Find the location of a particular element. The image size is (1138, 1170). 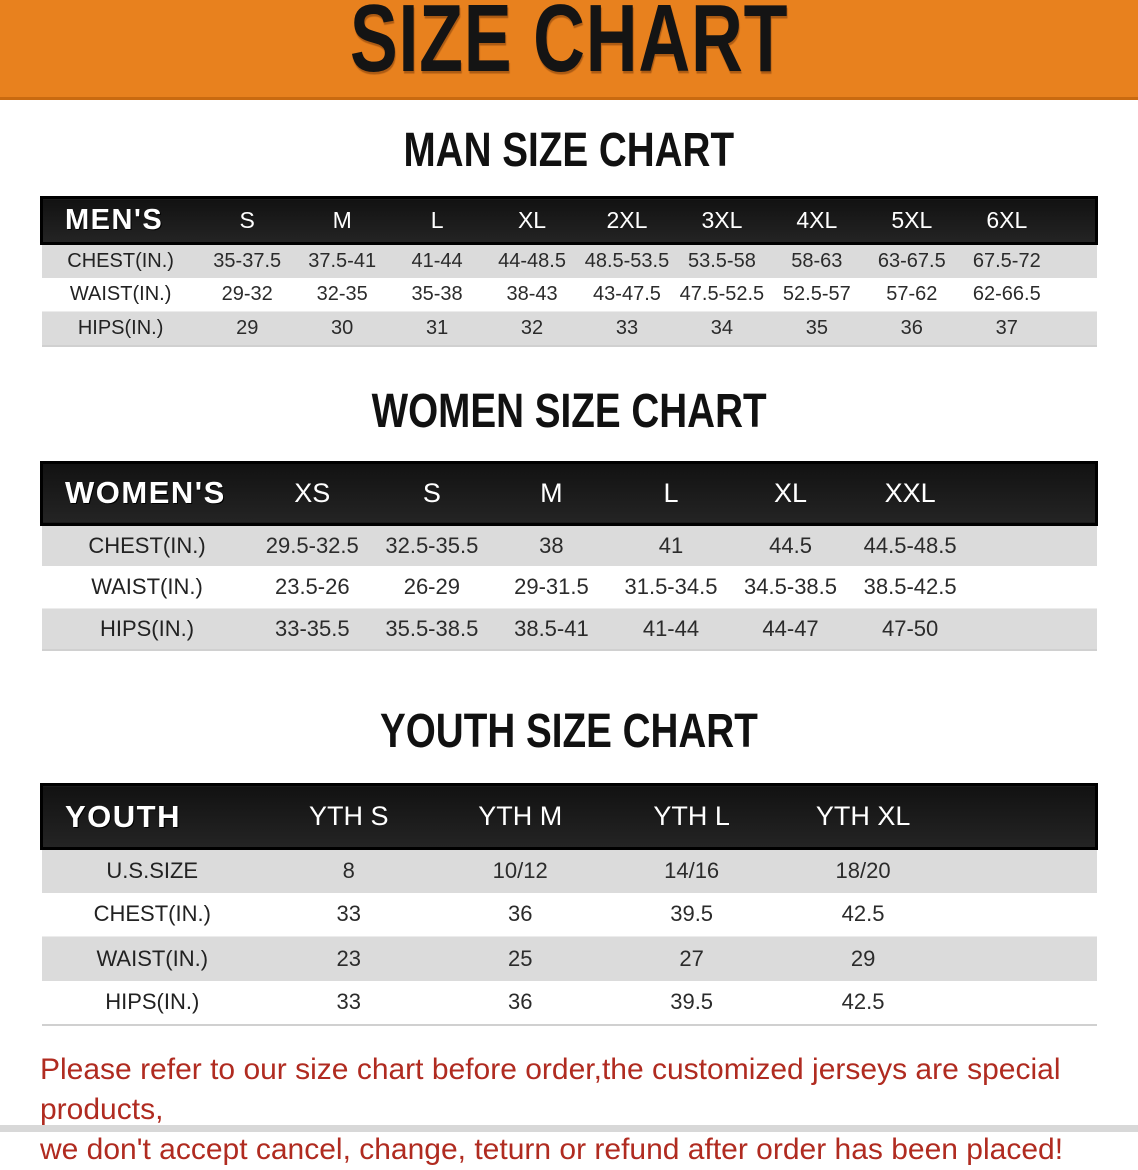

size-value-cell: 29-32 is located at coordinates (247, 294).